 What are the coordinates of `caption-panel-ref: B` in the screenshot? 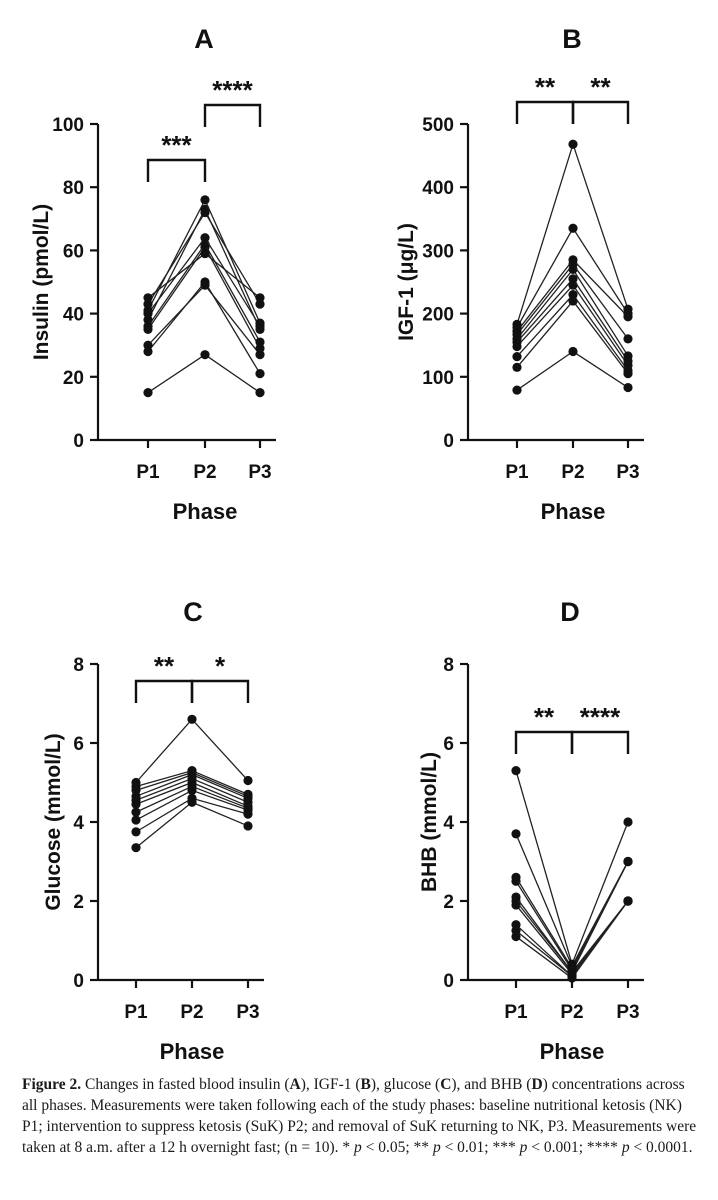 It's located at (365, 1084).